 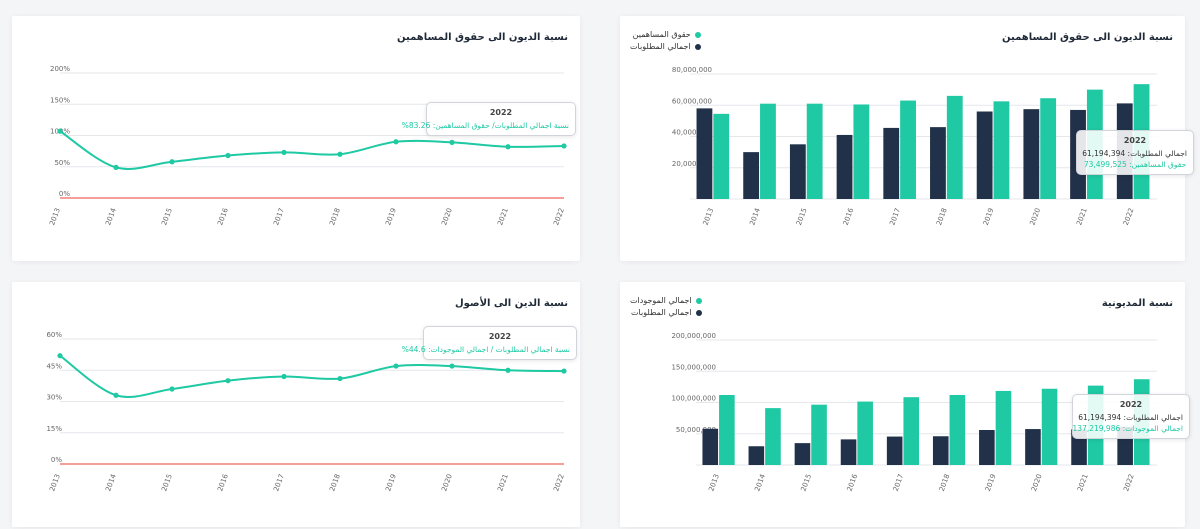 I want to click on x-tick-label: 2022, so click(x=1129, y=216).